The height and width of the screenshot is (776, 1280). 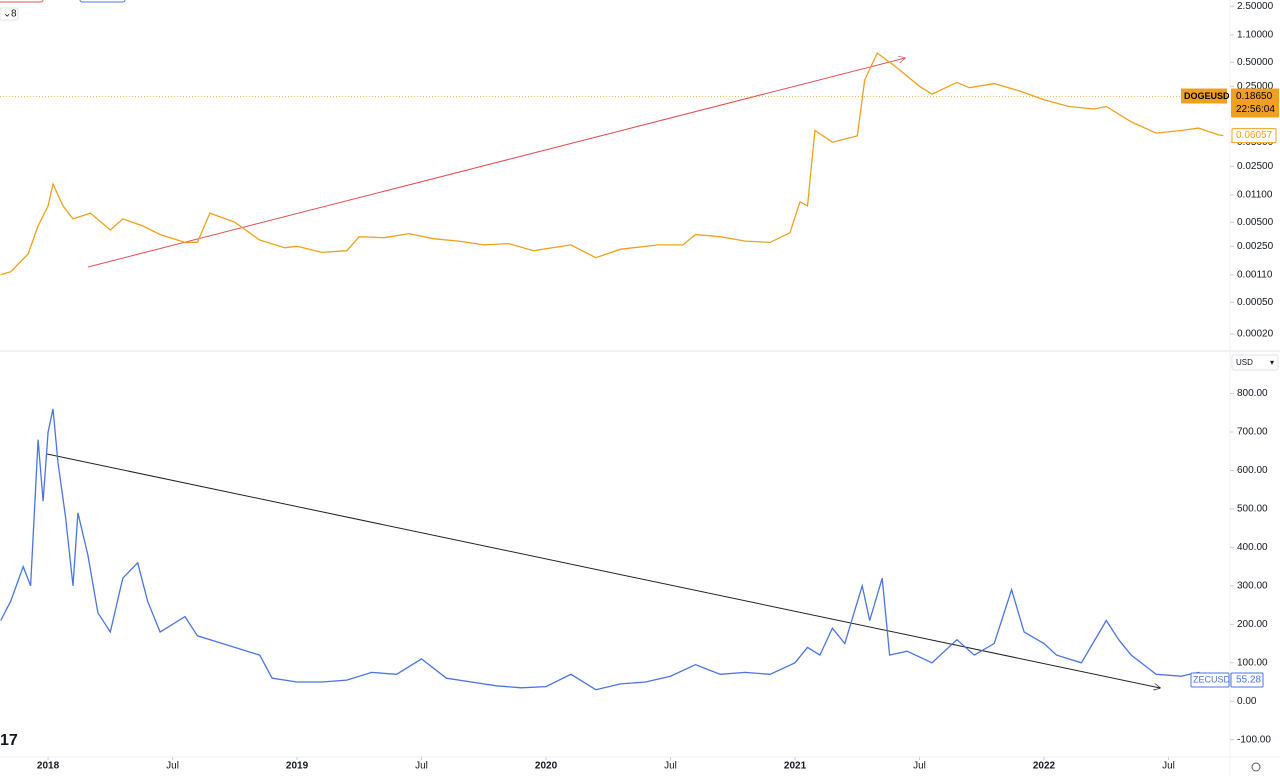 What do you see at coordinates (1252, 470) in the screenshot?
I see `y-tick-label: 600.00` at bounding box center [1252, 470].